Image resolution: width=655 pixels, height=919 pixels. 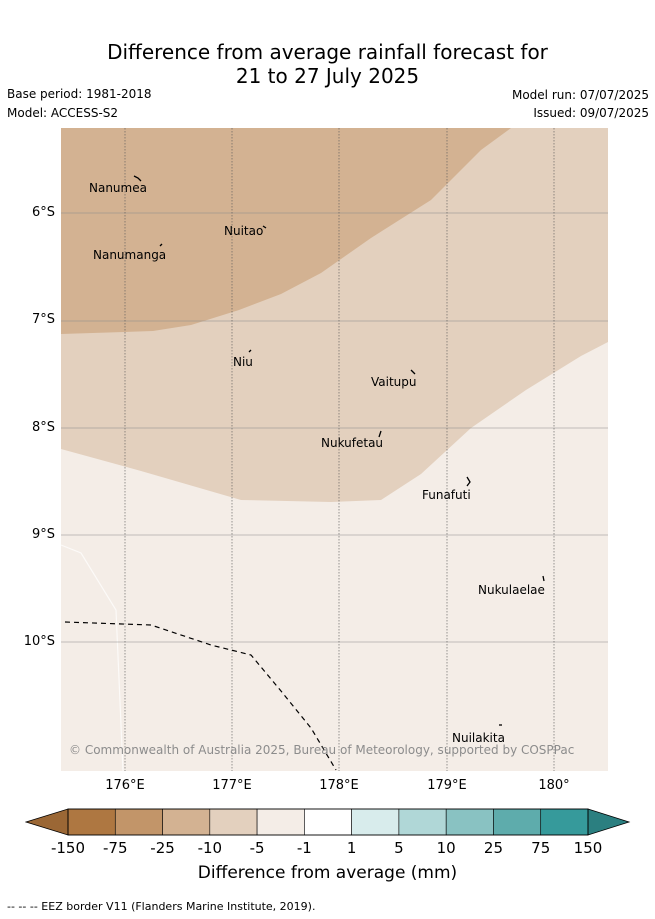 I want to click on place-label-nukulaelae: Nukulaelae, so click(x=511, y=590).